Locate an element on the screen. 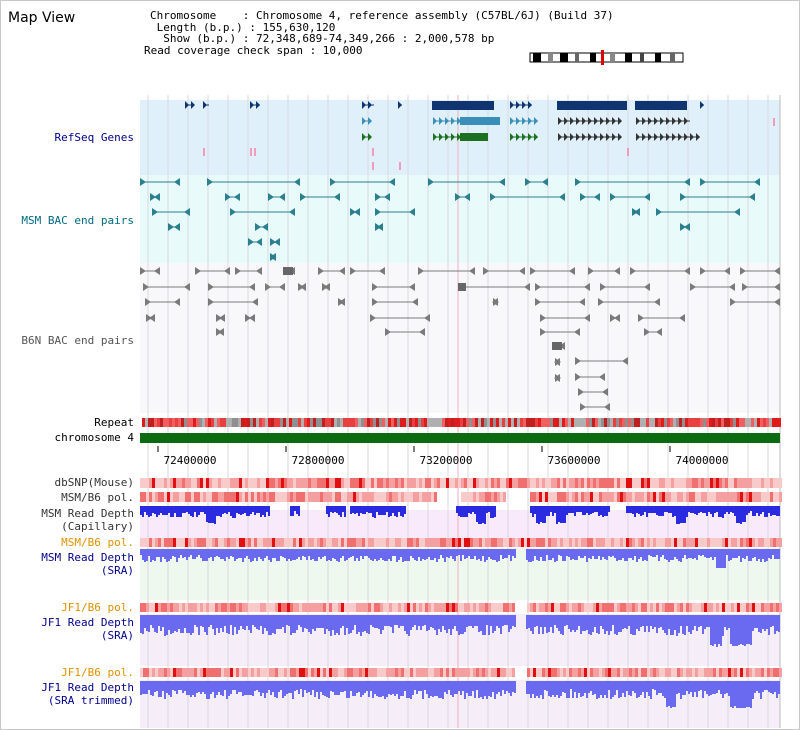  track-label-msm-b6-pol-1: MSM/B6 pol. is located at coordinates (97, 497).